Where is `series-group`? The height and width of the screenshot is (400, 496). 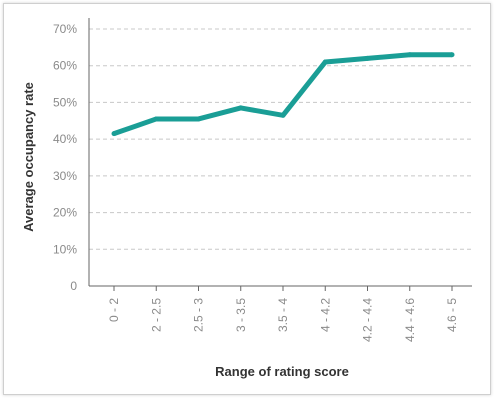 series-group is located at coordinates (283, 94).